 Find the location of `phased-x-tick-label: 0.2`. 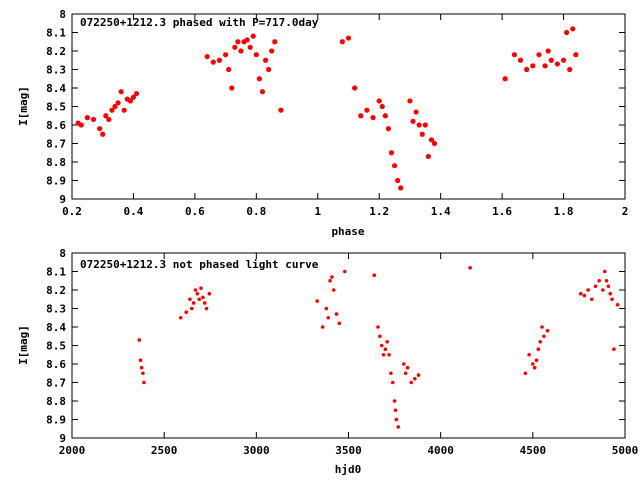

phased-x-tick-label: 0.2 is located at coordinates (72, 211).